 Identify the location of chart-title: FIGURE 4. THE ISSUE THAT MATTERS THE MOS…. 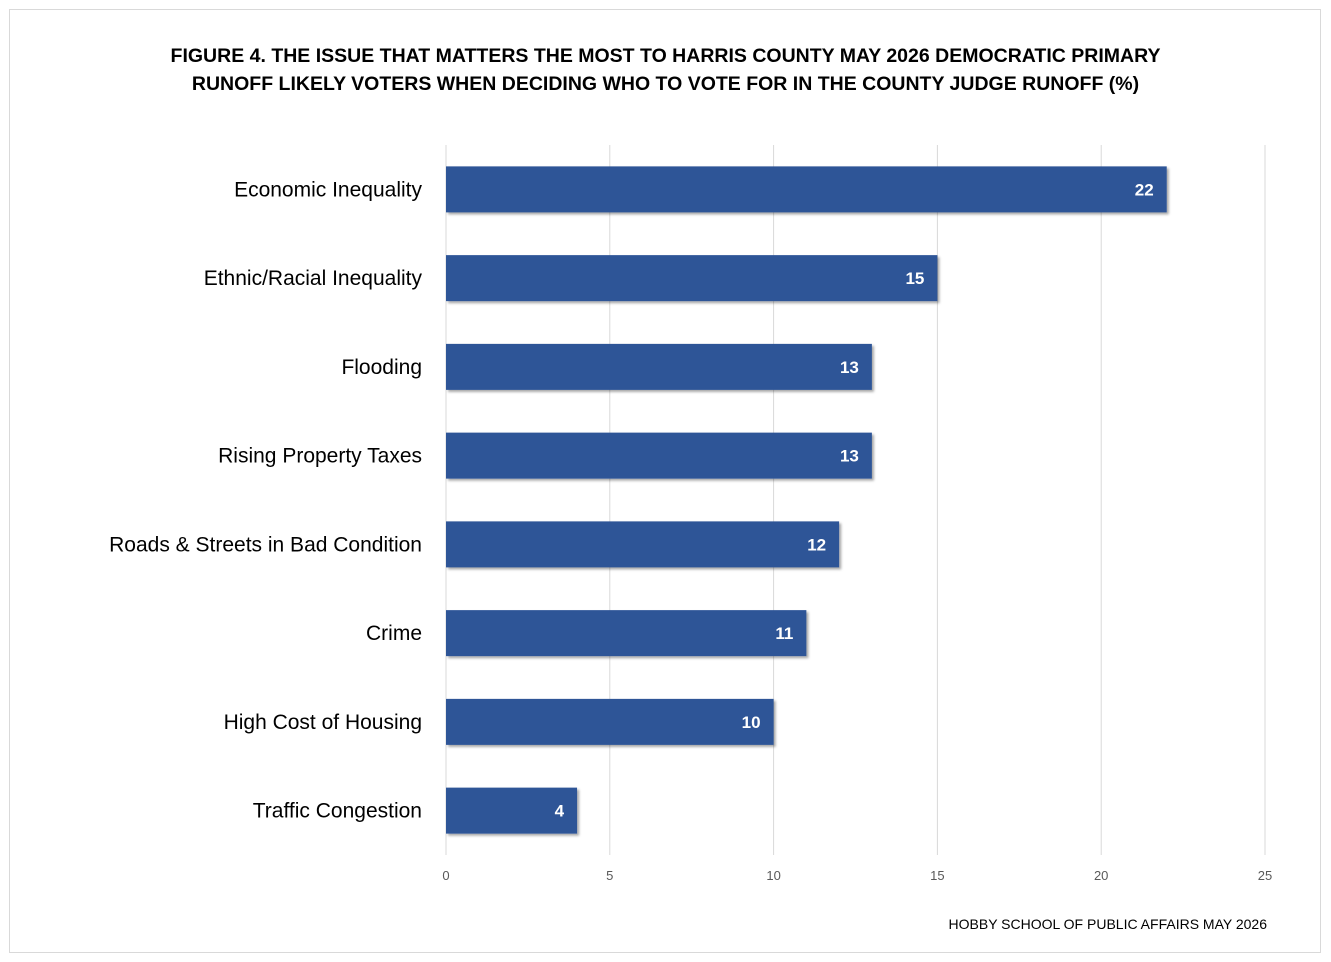
(665, 70).